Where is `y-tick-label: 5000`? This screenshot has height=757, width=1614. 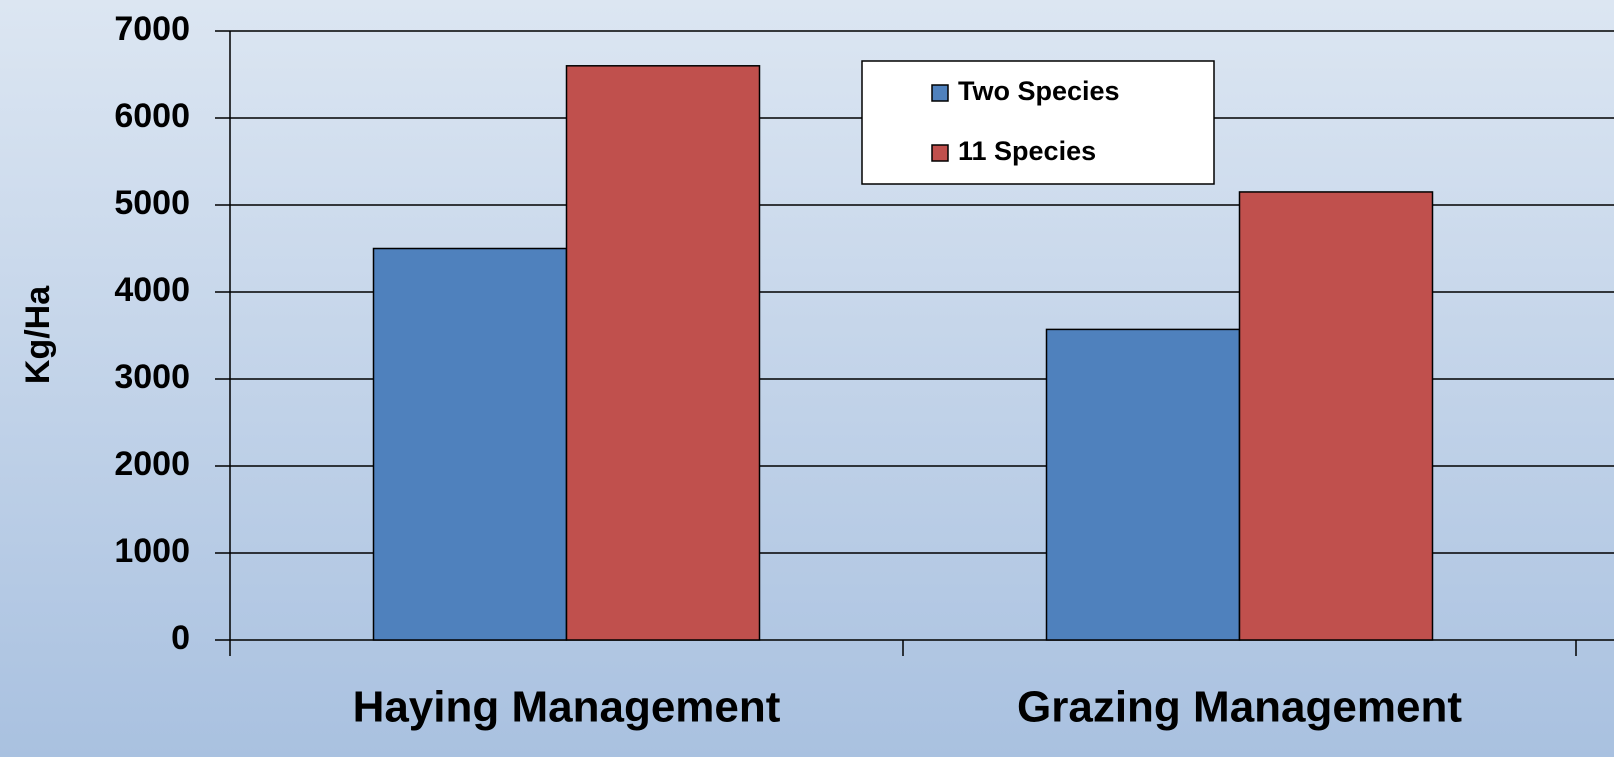
y-tick-label: 5000 is located at coordinates (152, 203).